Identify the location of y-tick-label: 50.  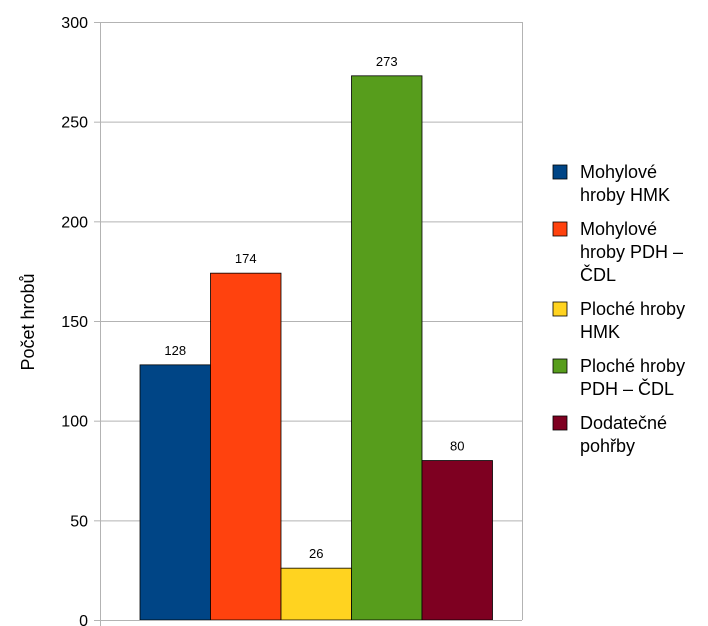
(79, 521).